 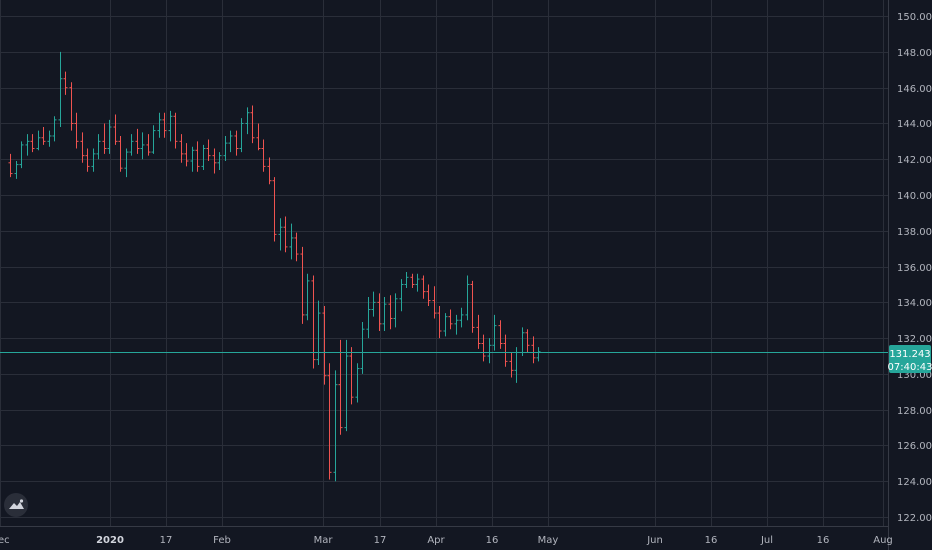 I want to click on last-price-value: 131.243, so click(x=909, y=354).